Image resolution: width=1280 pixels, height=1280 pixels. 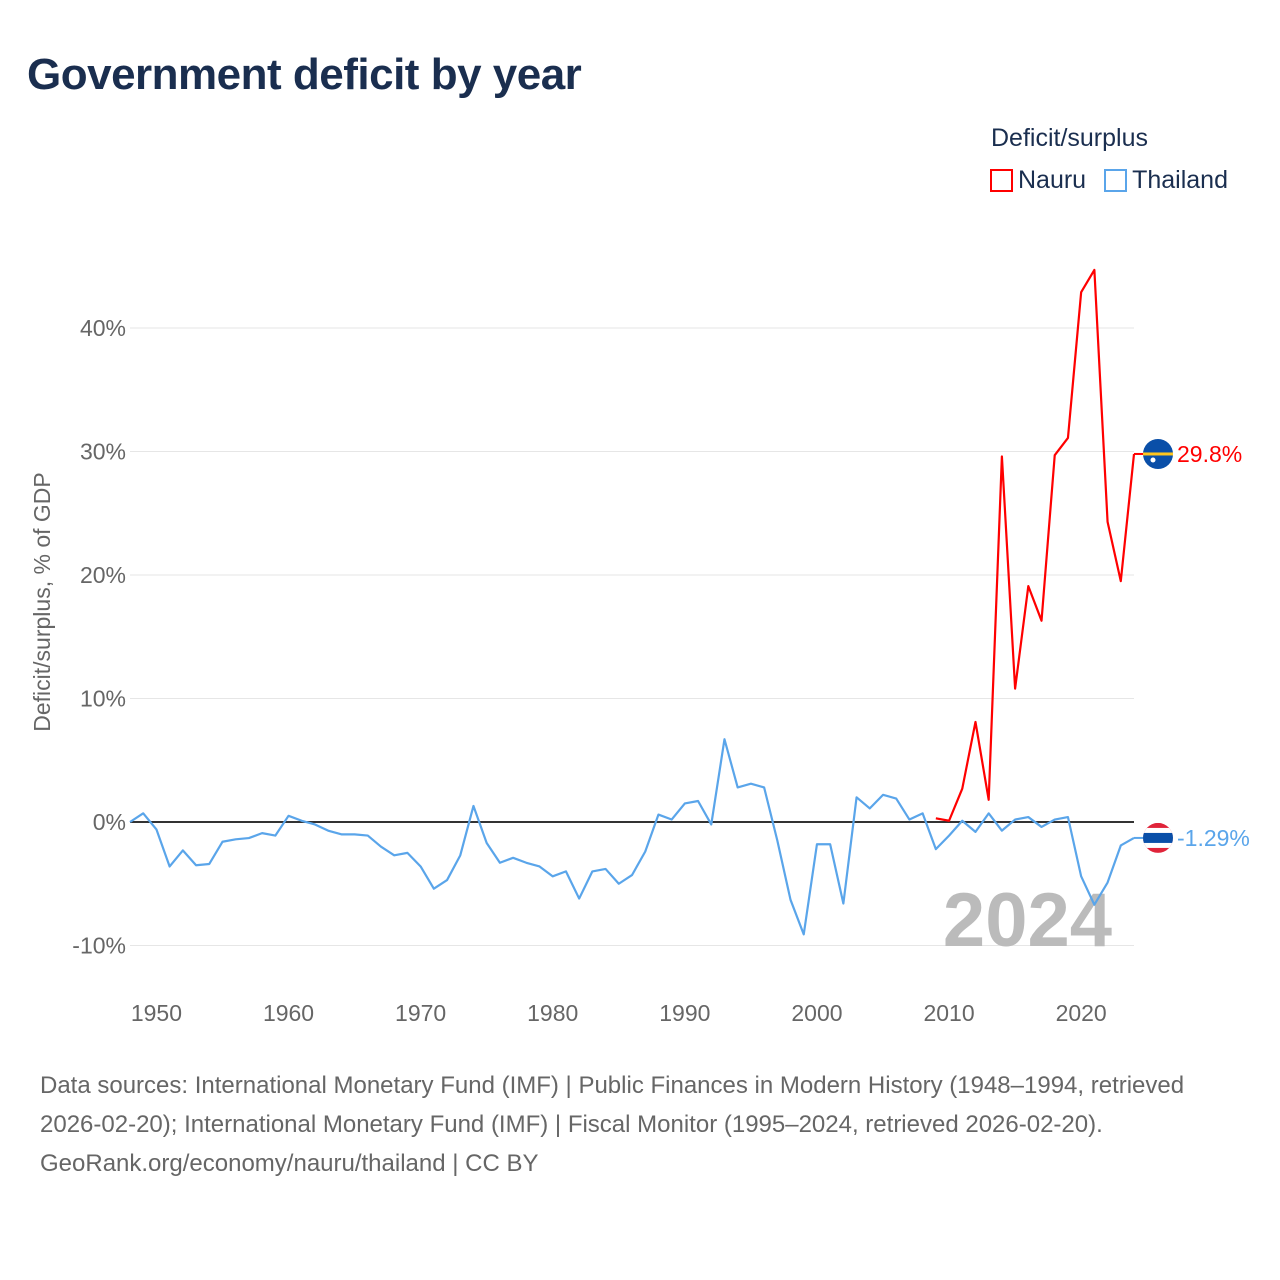 I want to click on x-tick-label: 2020, so click(x=1081, y=1013).